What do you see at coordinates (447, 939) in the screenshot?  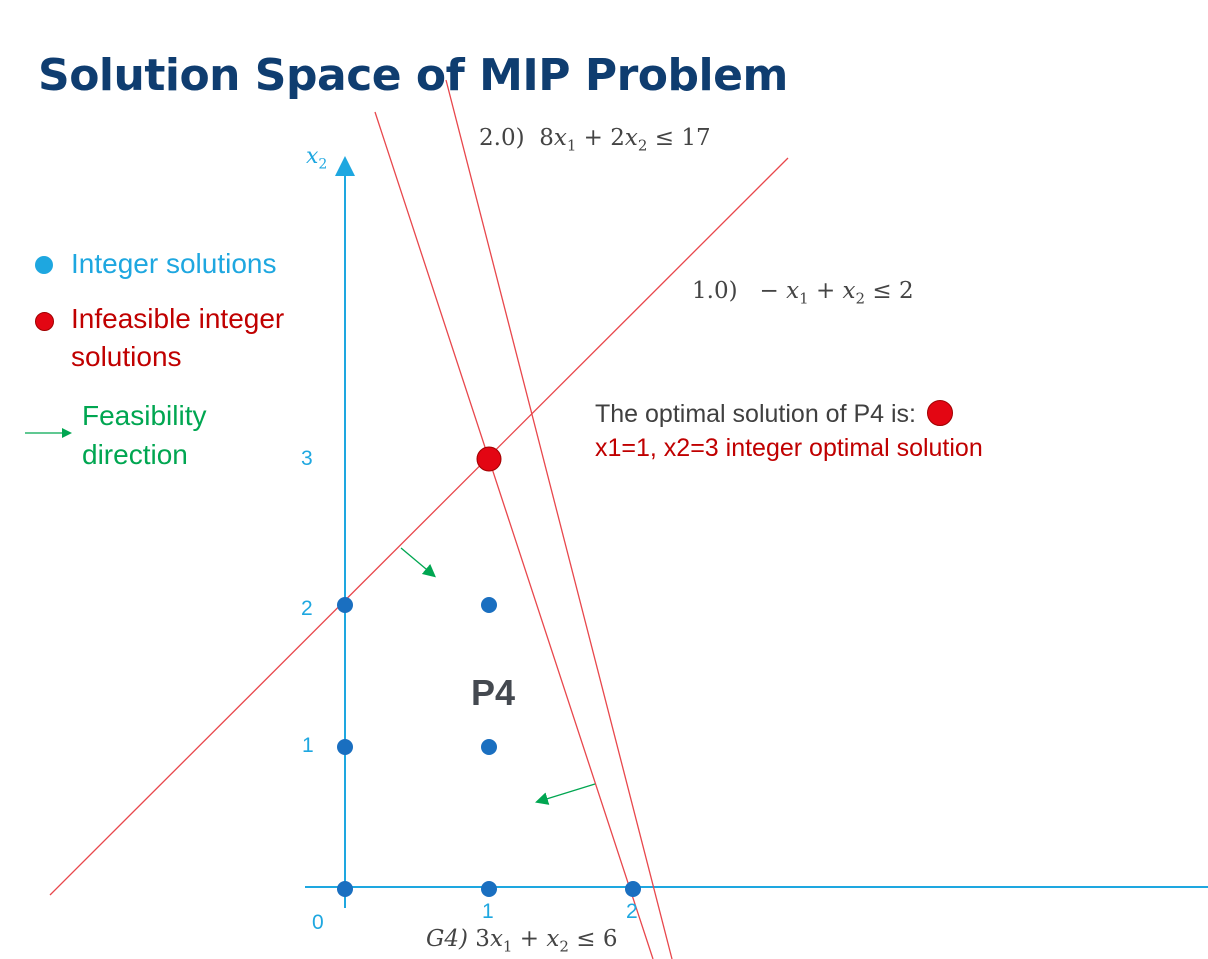 I see `constraint-g4-prefix: G4)` at bounding box center [447, 939].